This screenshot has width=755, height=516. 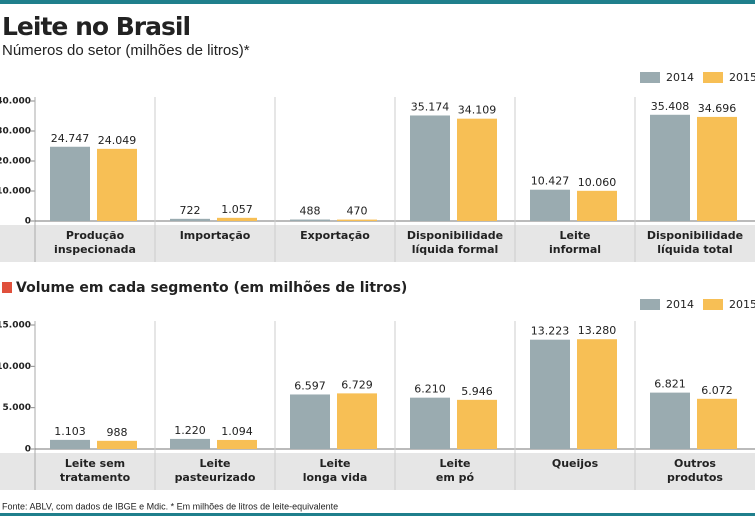 I want to click on category-label: líquida total, so click(x=694, y=249).